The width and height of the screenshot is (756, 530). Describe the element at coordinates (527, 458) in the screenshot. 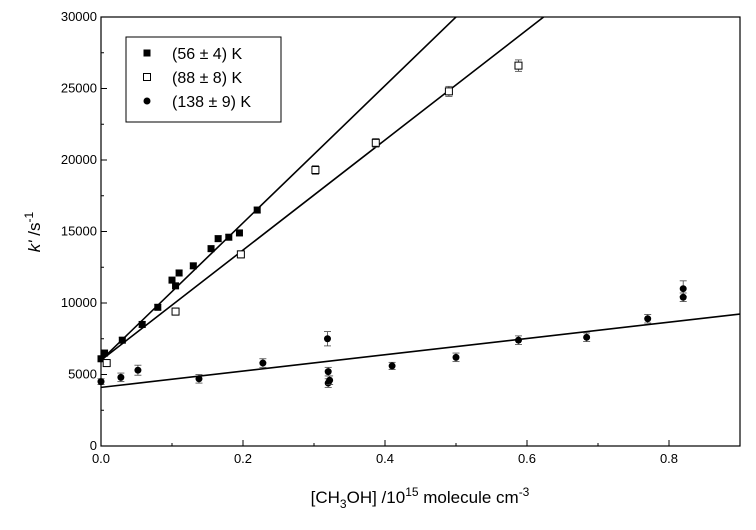

I see `x-tick-label: 0.6` at that location.